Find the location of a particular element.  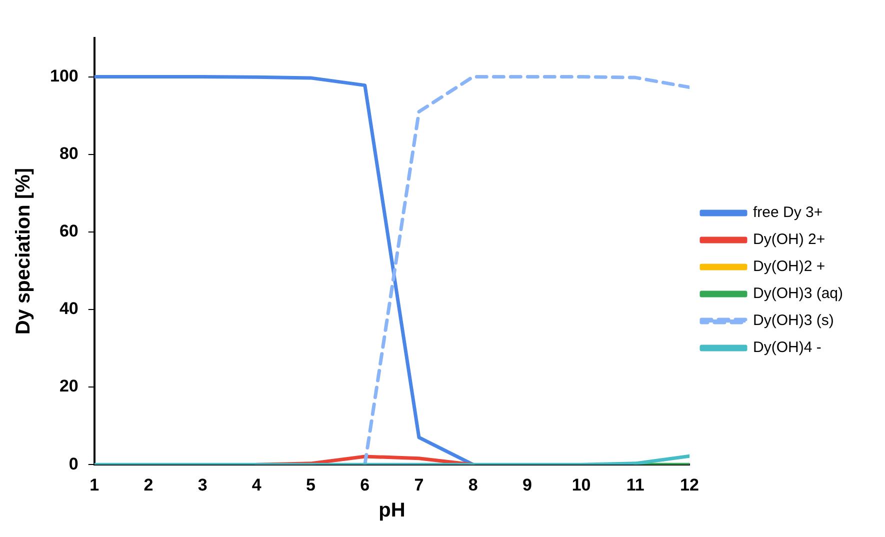

legend-label: Dy(OH)3 (s) is located at coordinates (793, 321).